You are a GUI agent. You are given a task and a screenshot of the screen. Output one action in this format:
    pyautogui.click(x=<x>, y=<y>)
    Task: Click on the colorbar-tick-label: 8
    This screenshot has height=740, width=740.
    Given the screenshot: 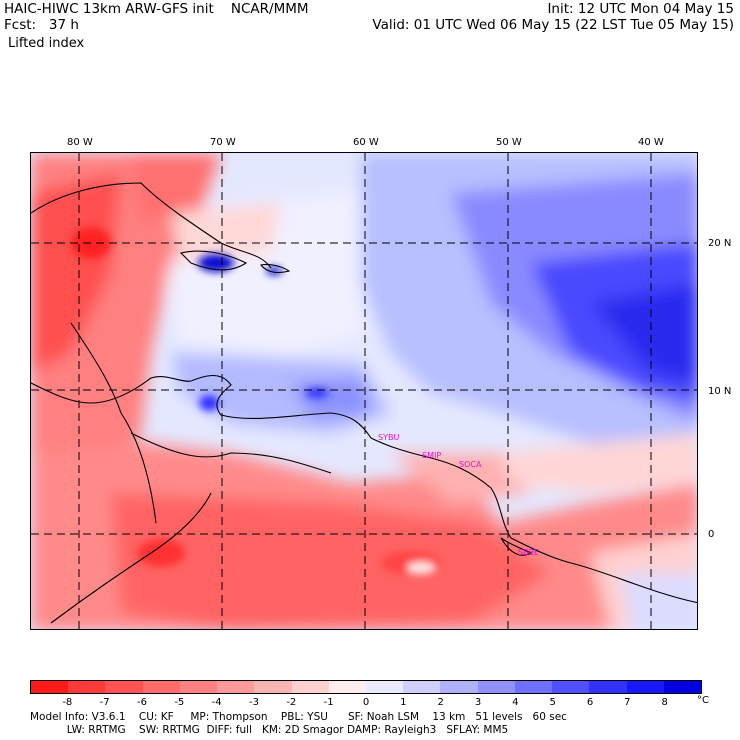 What is the action you would take?
    pyautogui.click(x=664, y=702)
    